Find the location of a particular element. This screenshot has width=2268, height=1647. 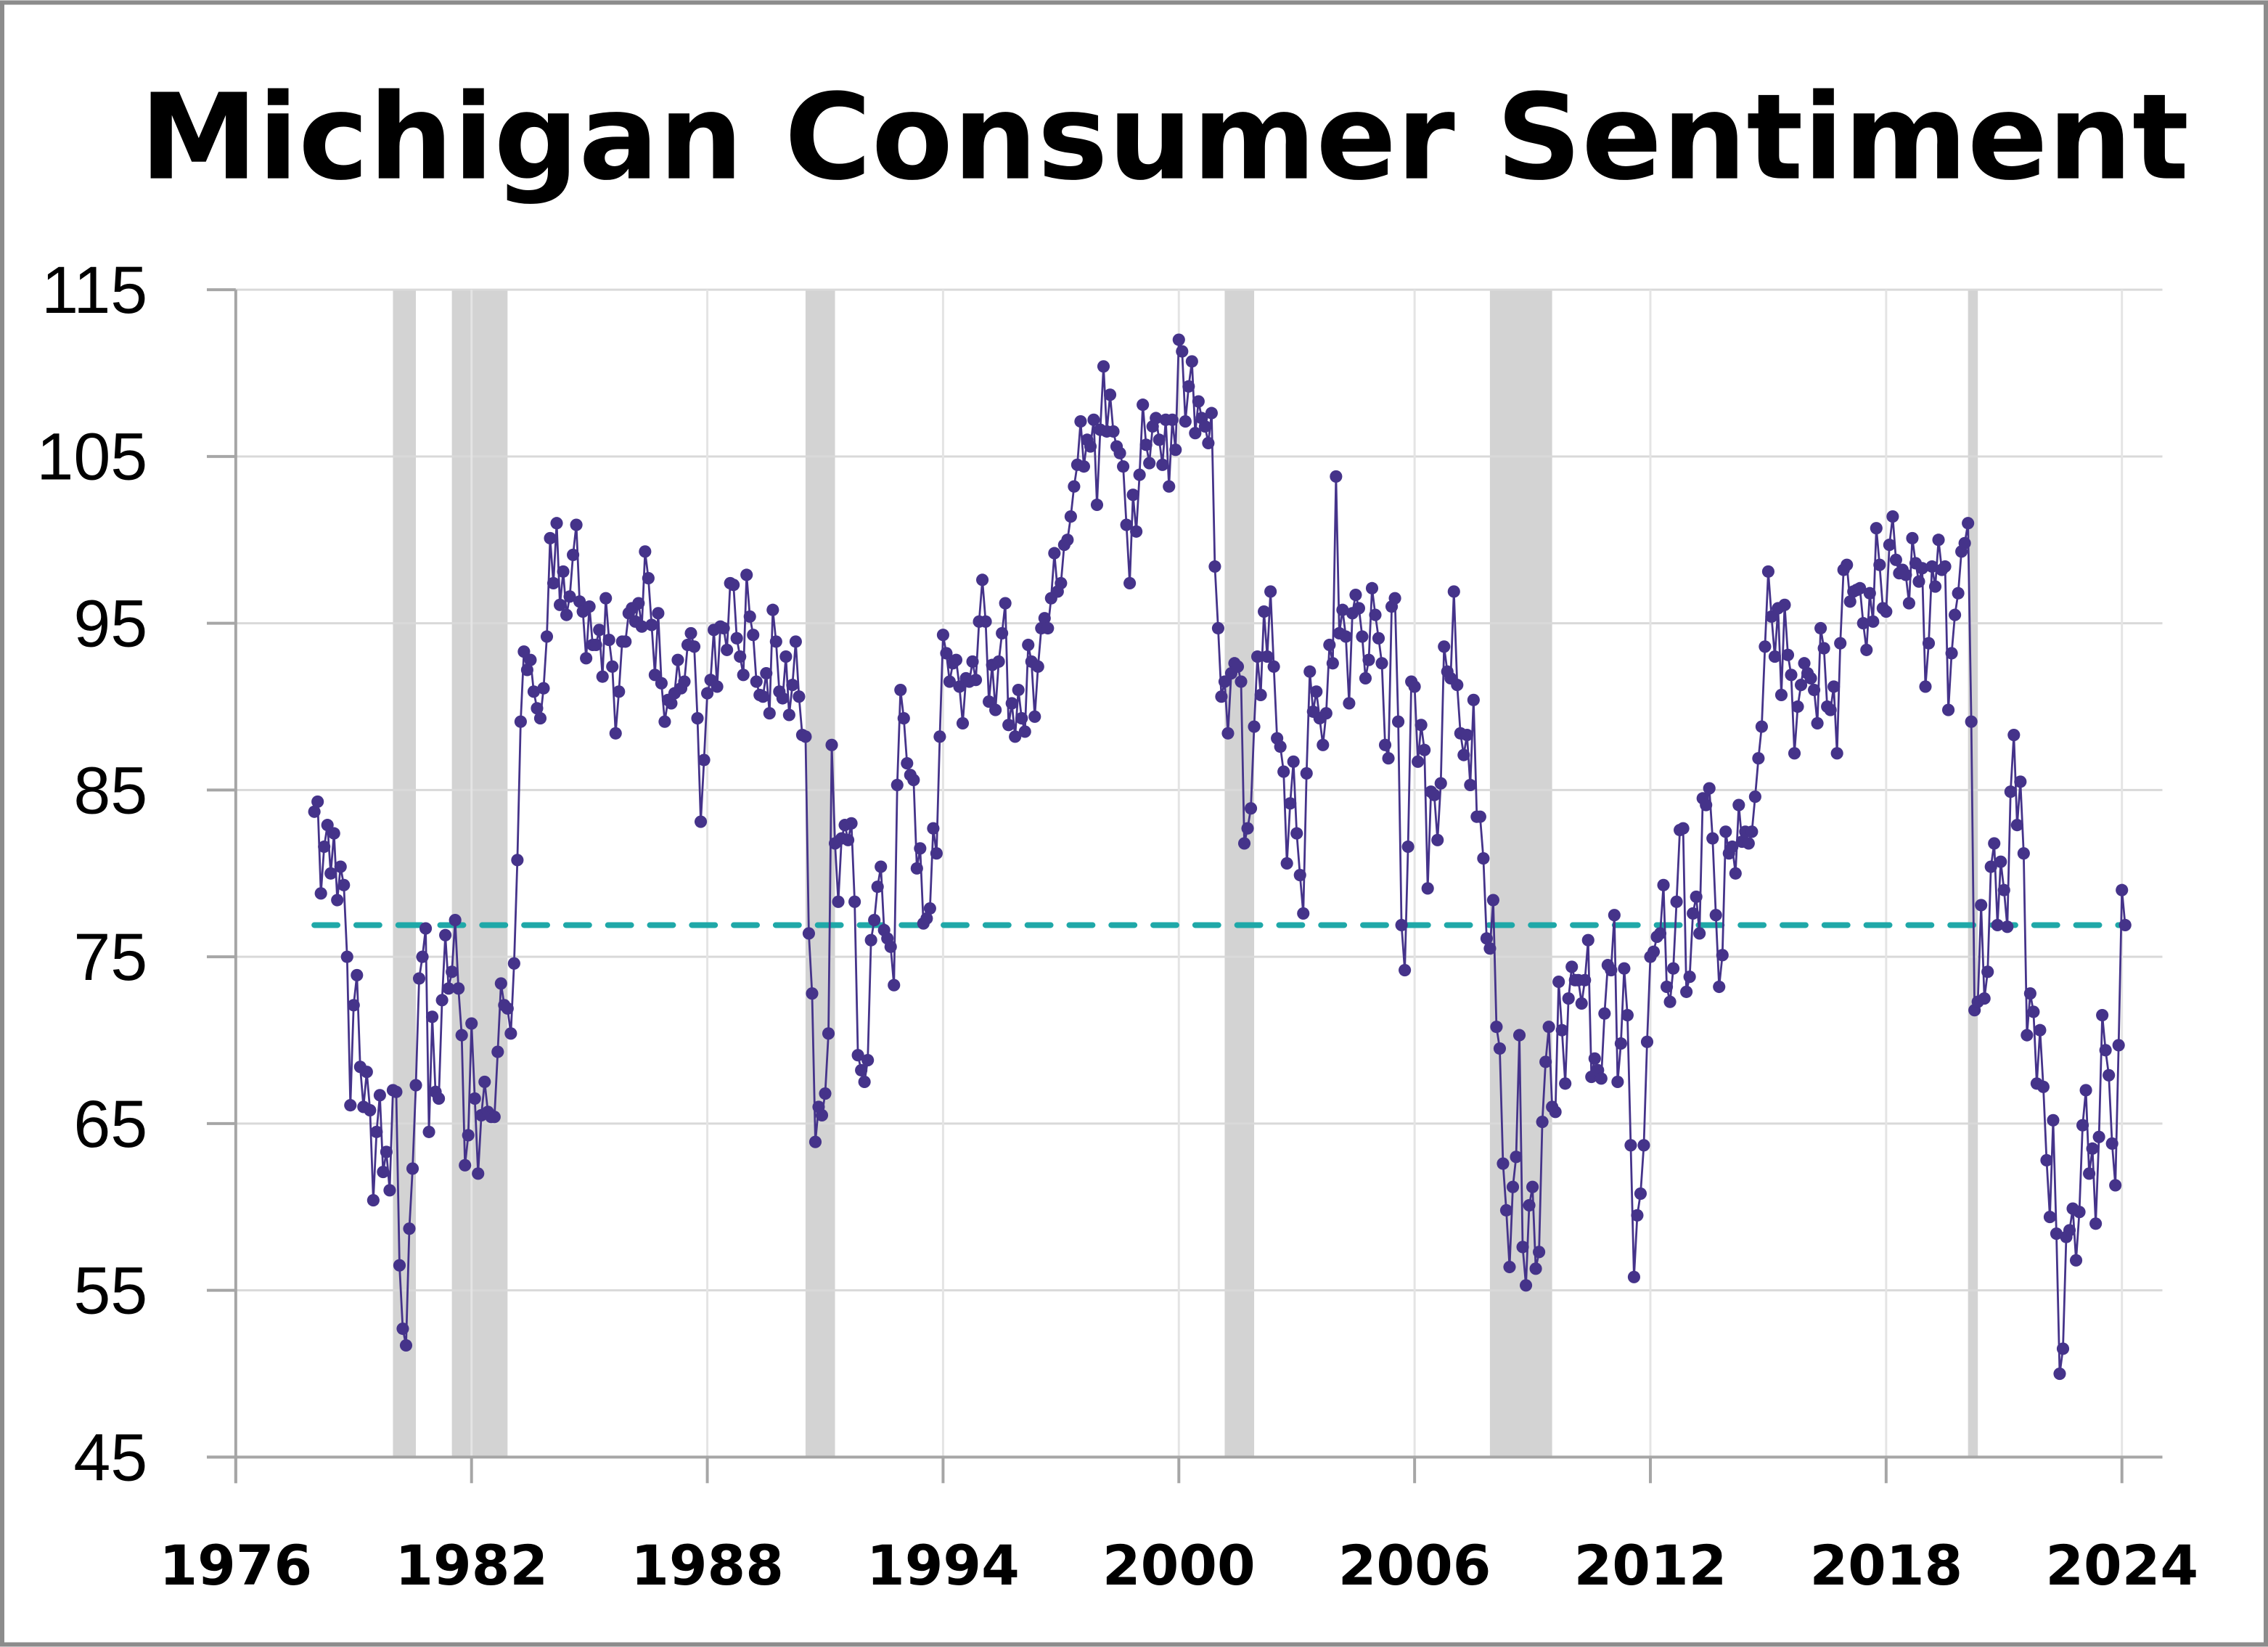

x-tick-label: 2012 is located at coordinates (1650, 1566).